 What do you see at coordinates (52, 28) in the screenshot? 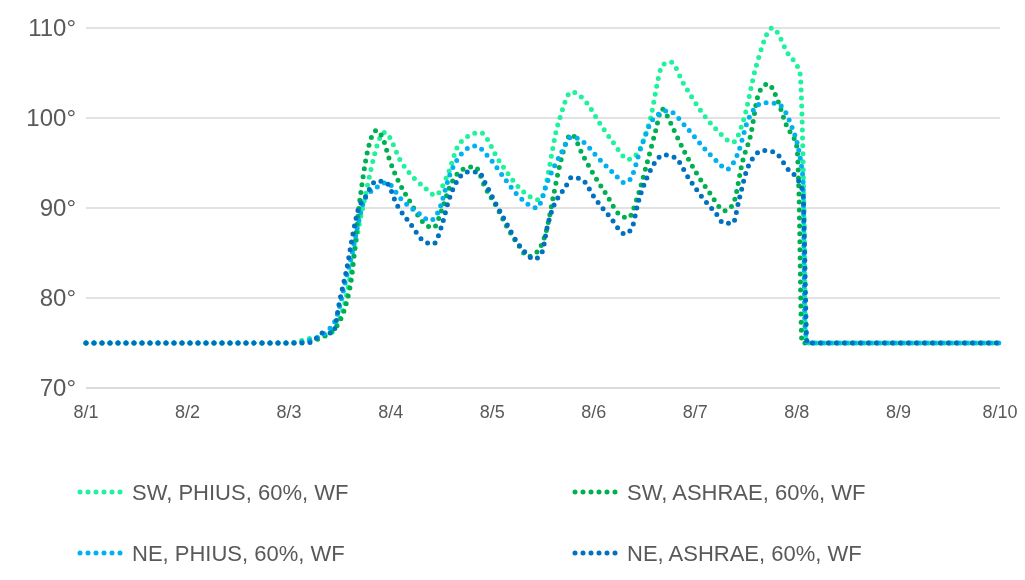
I see `y-tick-label: 110°` at bounding box center [52, 28].